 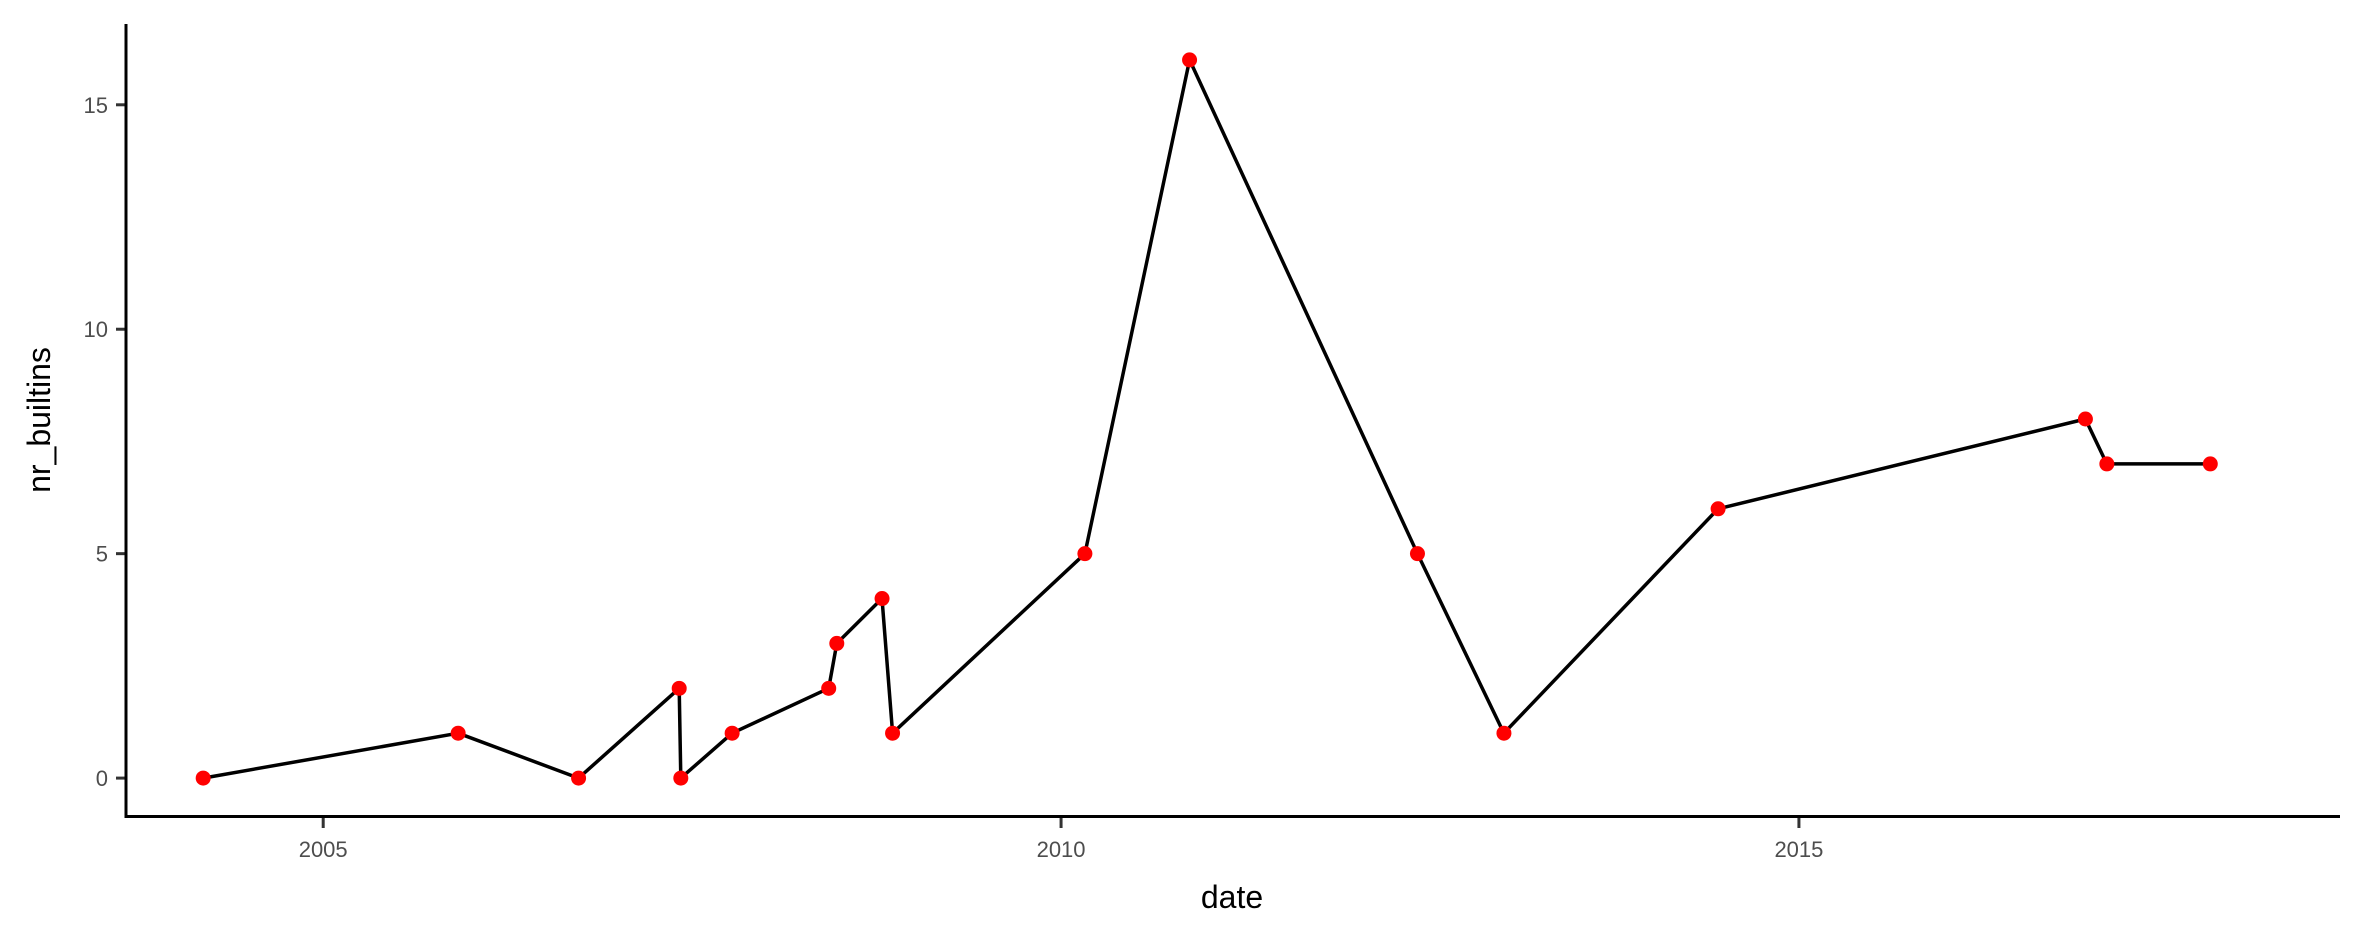 I want to click on y-axis-title: nr_builtins, so click(x=39, y=420).